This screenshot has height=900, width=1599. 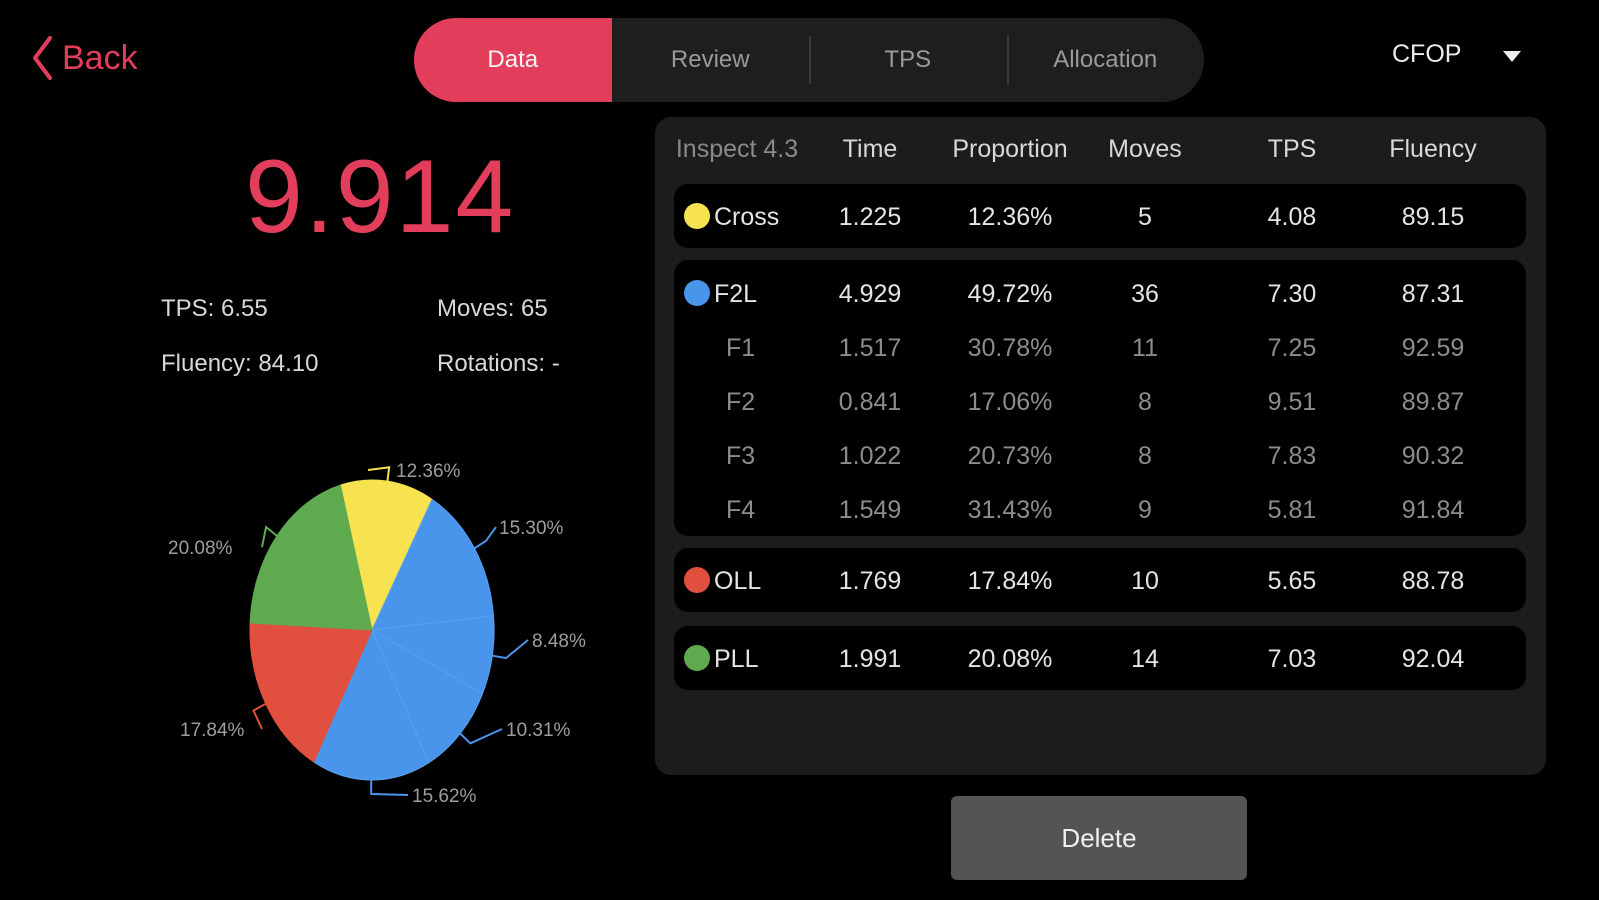 I want to click on tab-data: Data, so click(x=513, y=60).